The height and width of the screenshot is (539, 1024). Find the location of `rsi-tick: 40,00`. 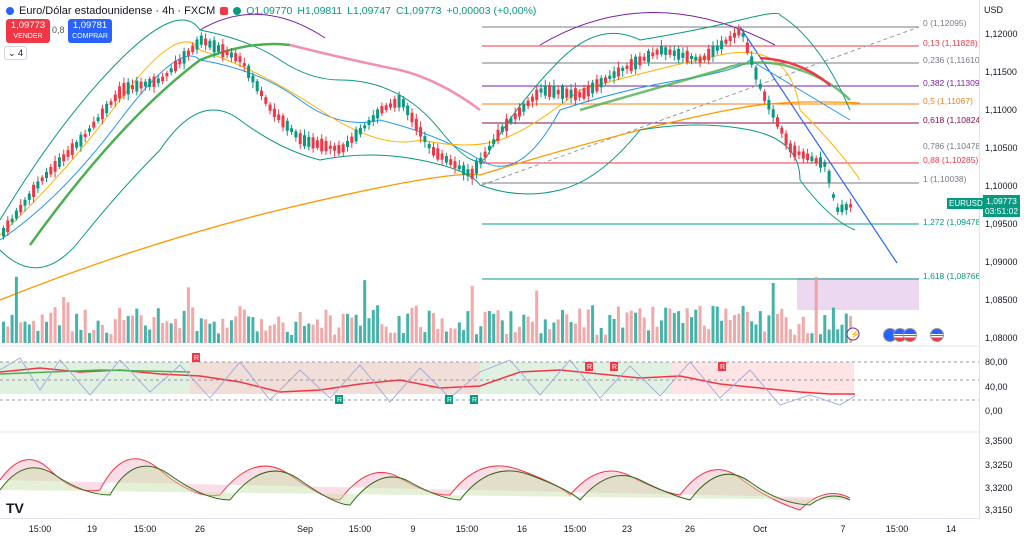

rsi-tick: 40,00 is located at coordinates (996, 387).